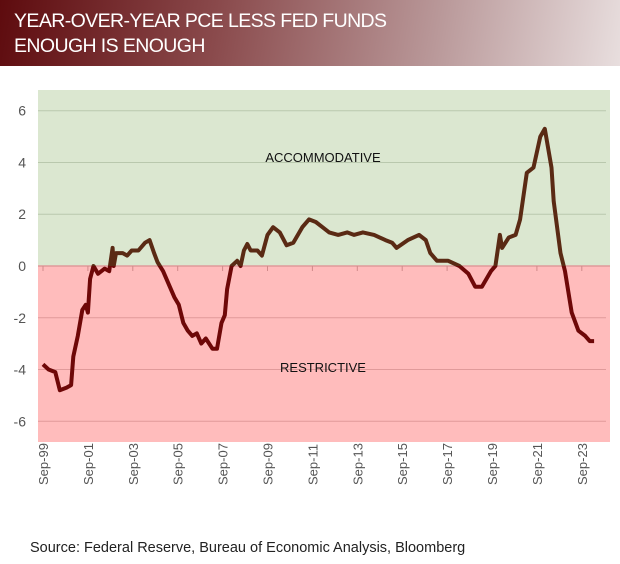 Image resolution: width=620 pixels, height=564 pixels. What do you see at coordinates (22, 266) in the screenshot?
I see `y-tick-label: 0` at bounding box center [22, 266].